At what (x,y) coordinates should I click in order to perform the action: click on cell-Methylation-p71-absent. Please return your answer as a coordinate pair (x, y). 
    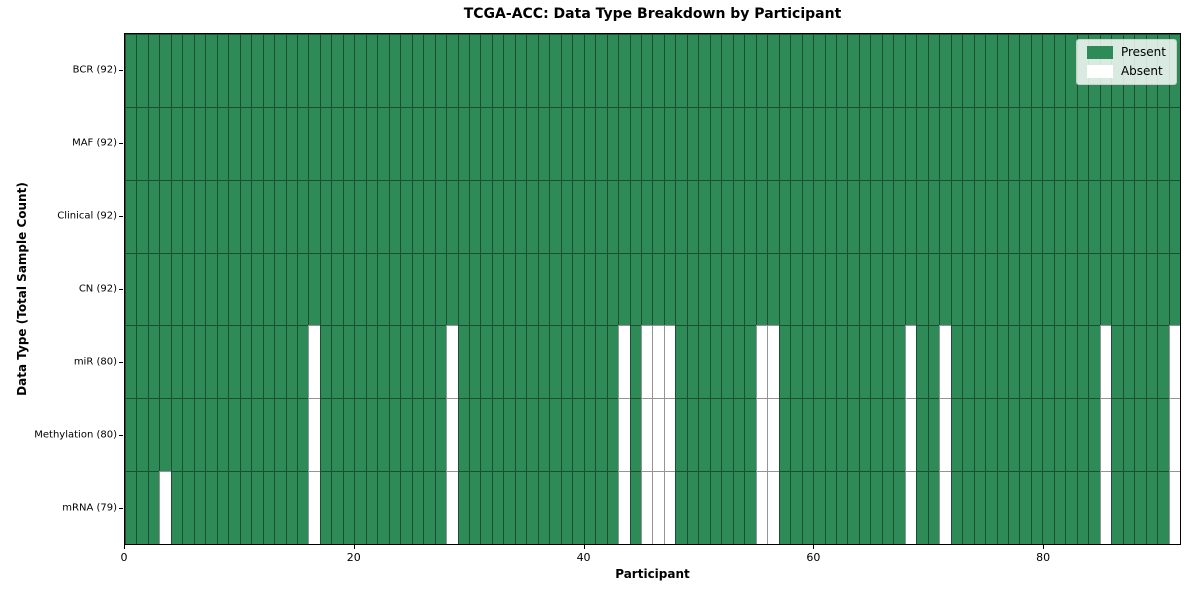
    Looking at the image, I should click on (945, 435).